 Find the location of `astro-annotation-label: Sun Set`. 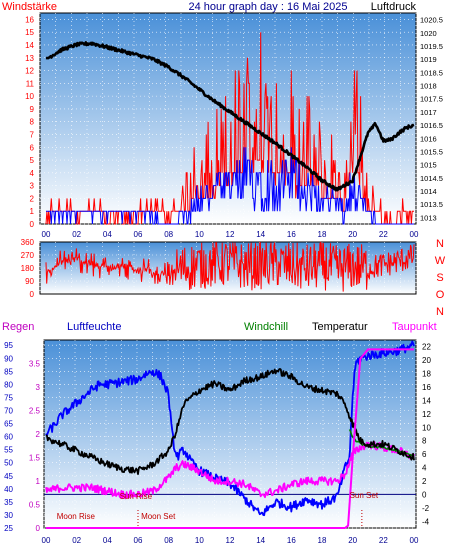

astro-annotation-label: Sun Set is located at coordinates (364, 495).